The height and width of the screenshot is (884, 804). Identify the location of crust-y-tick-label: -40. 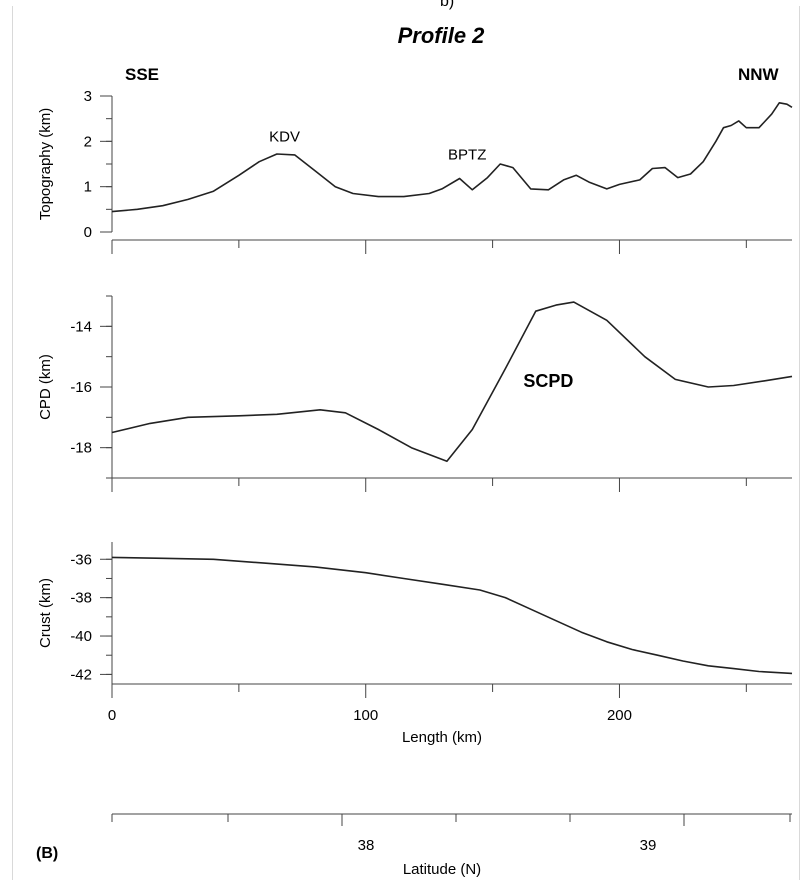
(81, 636).